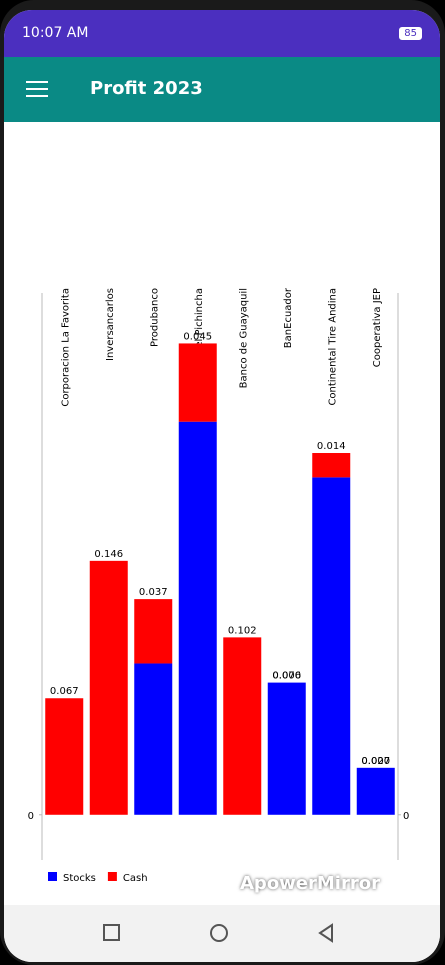 The width and height of the screenshot is (445, 965). I want to click on recents-button, so click(111, 932).